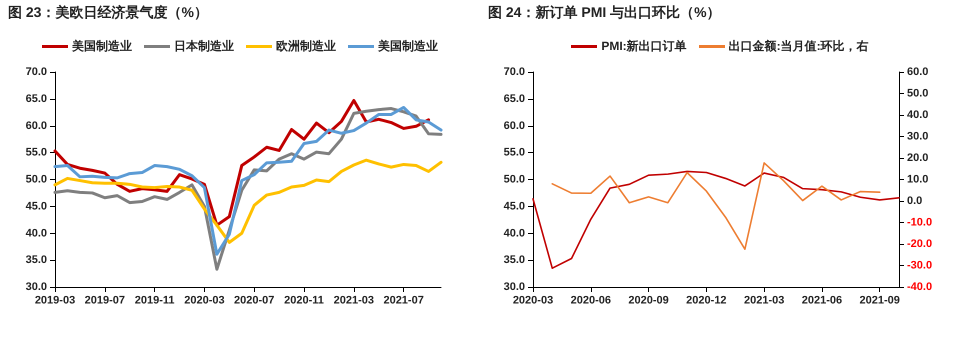  Describe the element at coordinates (914, 201) in the screenshot. I see `y2-tick-label: 0.0` at that location.